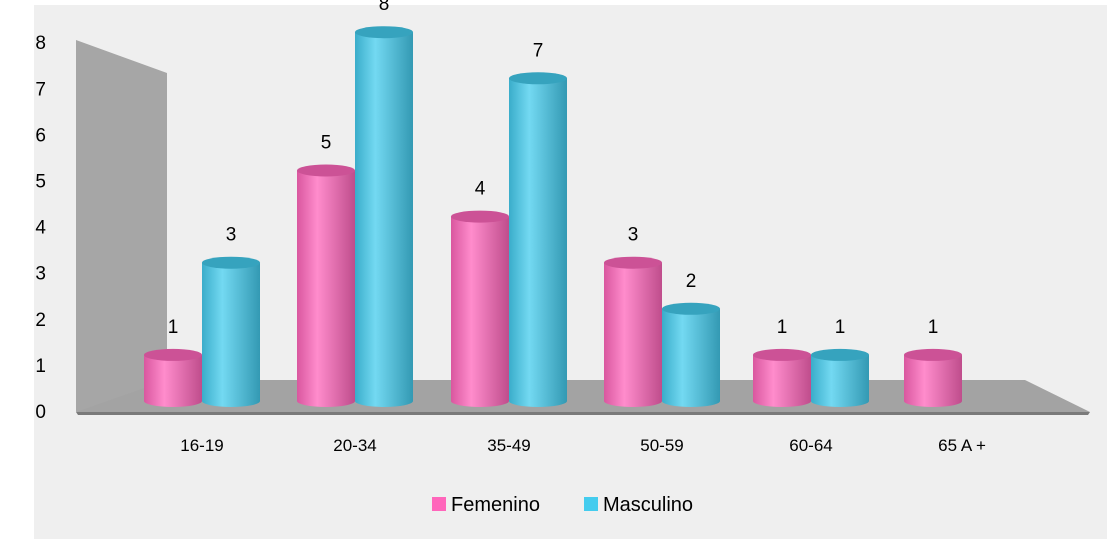 This screenshot has width=1120, height=539. What do you see at coordinates (538, 50) in the screenshot?
I see `data-label: 7` at bounding box center [538, 50].